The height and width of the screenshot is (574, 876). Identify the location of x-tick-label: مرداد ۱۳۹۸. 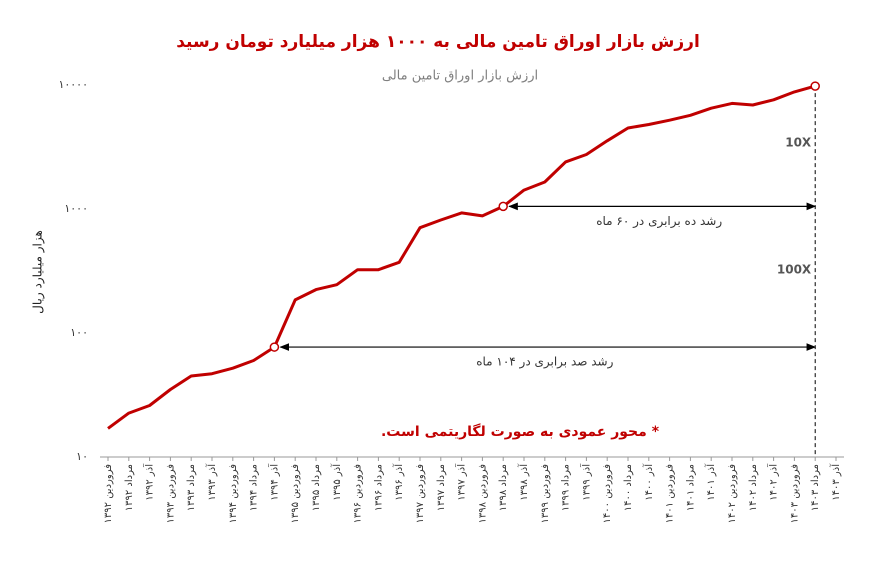
(503, 487).